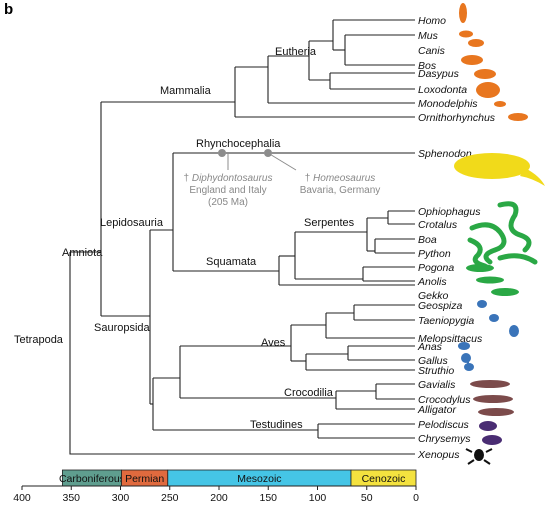 Image resolution: width=550 pixels, height=506 pixels. I want to click on taxon-label-sphenodon: Sphenodon, so click(445, 154).